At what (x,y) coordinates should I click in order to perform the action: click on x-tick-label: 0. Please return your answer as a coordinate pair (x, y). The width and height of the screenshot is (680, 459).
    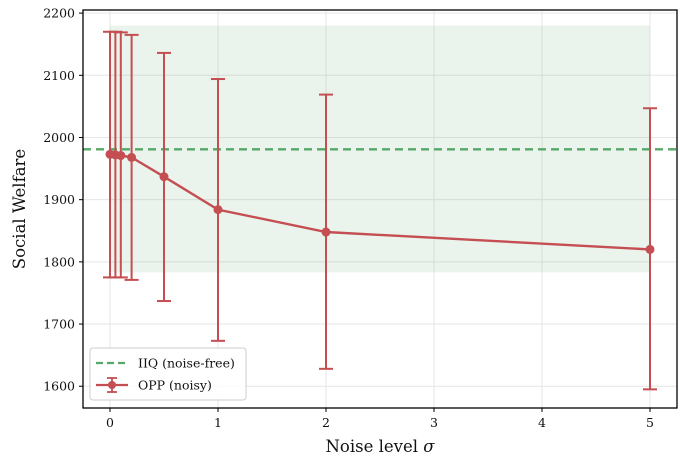
    Looking at the image, I should click on (110, 422).